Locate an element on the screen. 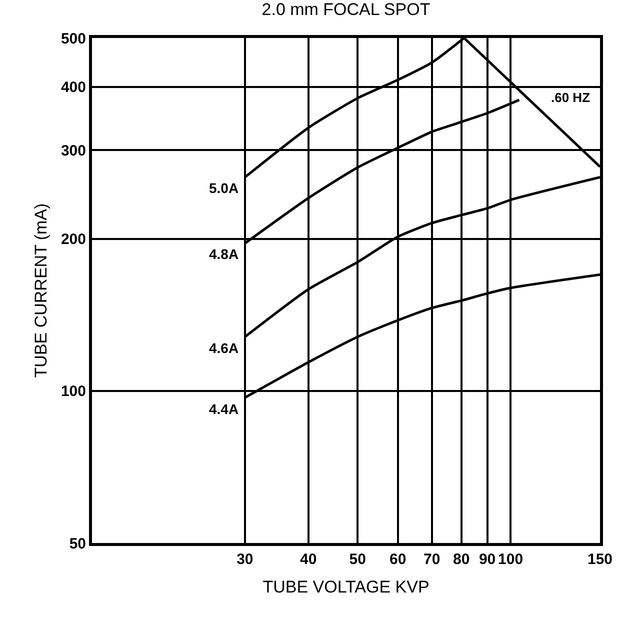  series-label: 4.4A is located at coordinates (224, 409).